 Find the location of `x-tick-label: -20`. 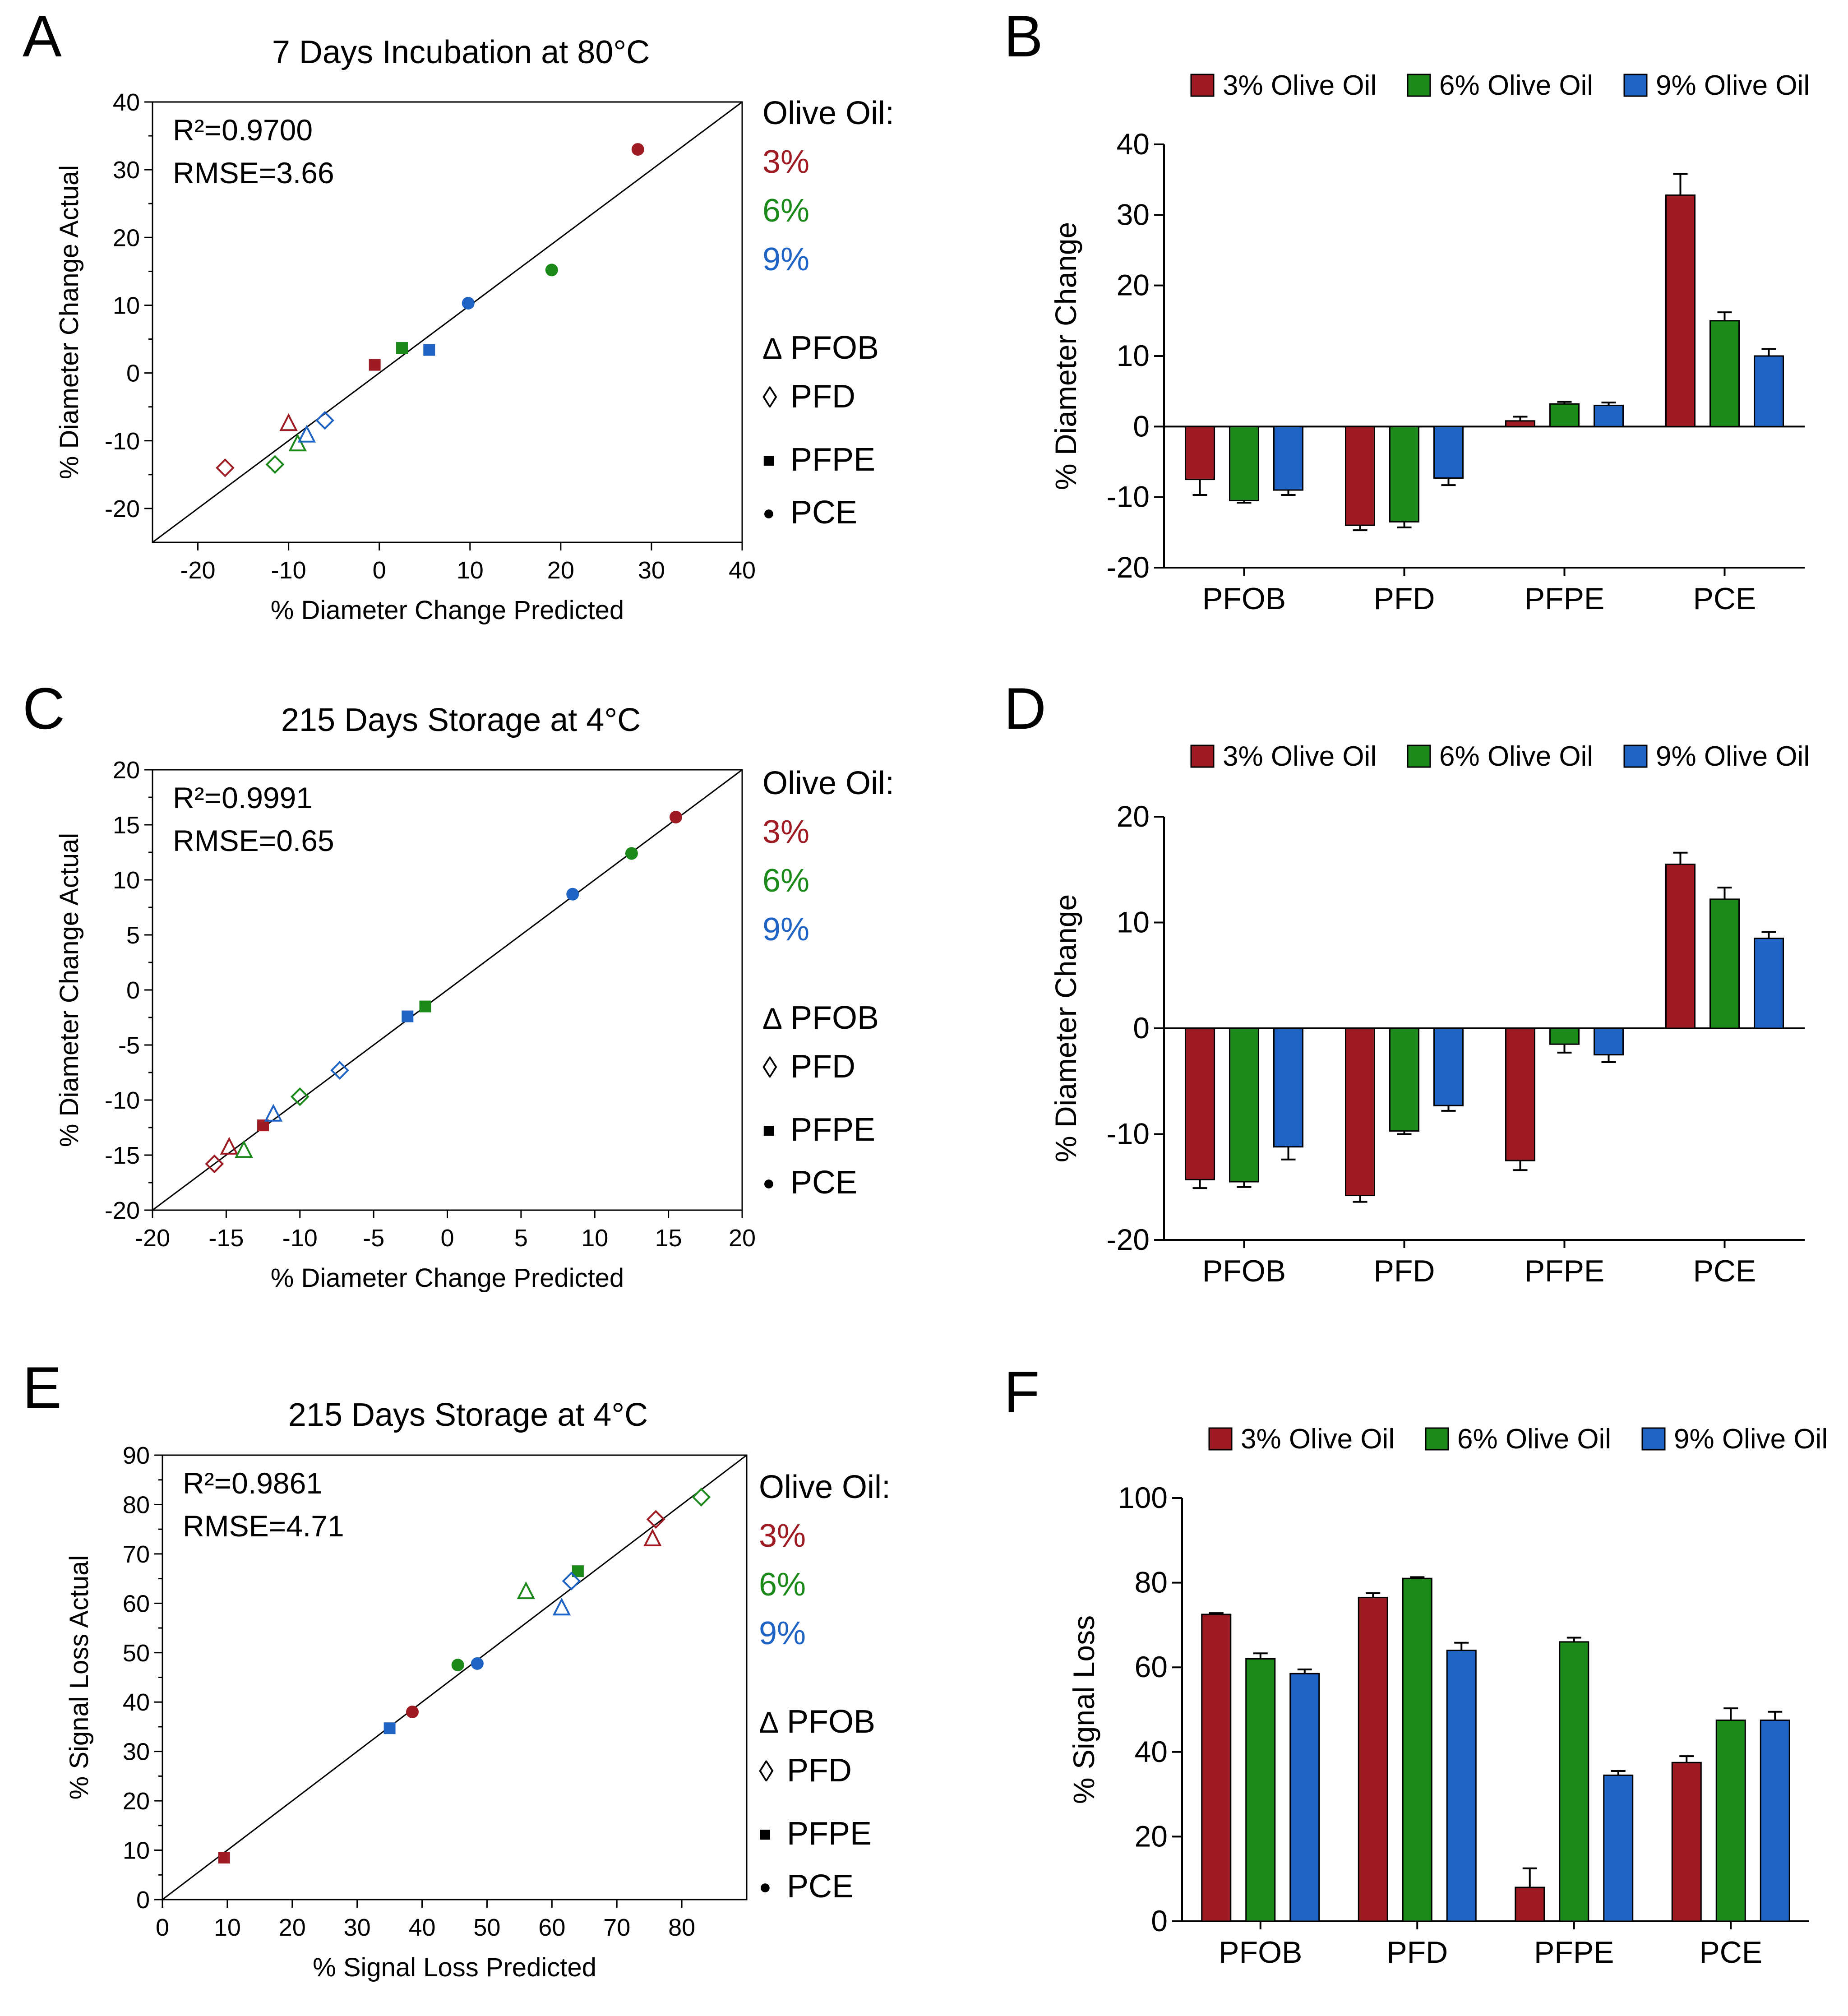

x-tick-label: -20 is located at coordinates (198, 570).